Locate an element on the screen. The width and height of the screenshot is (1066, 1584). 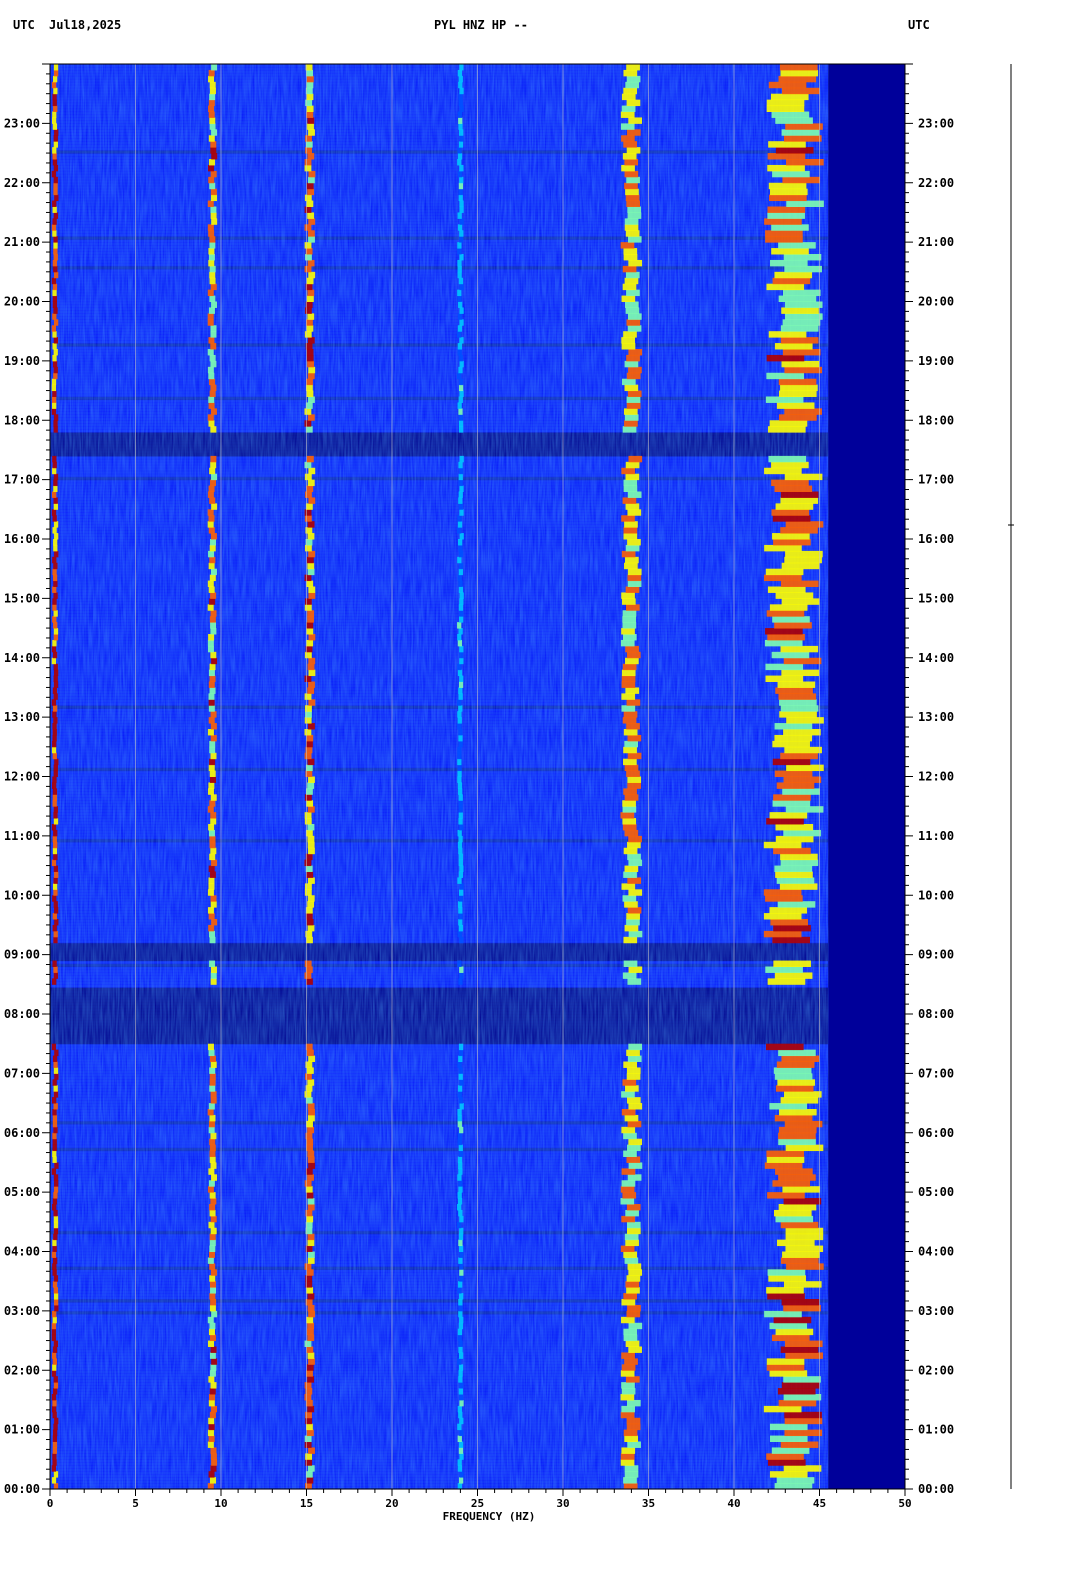
y-tick-label-left: 16:00 is located at coordinates (22, 539).